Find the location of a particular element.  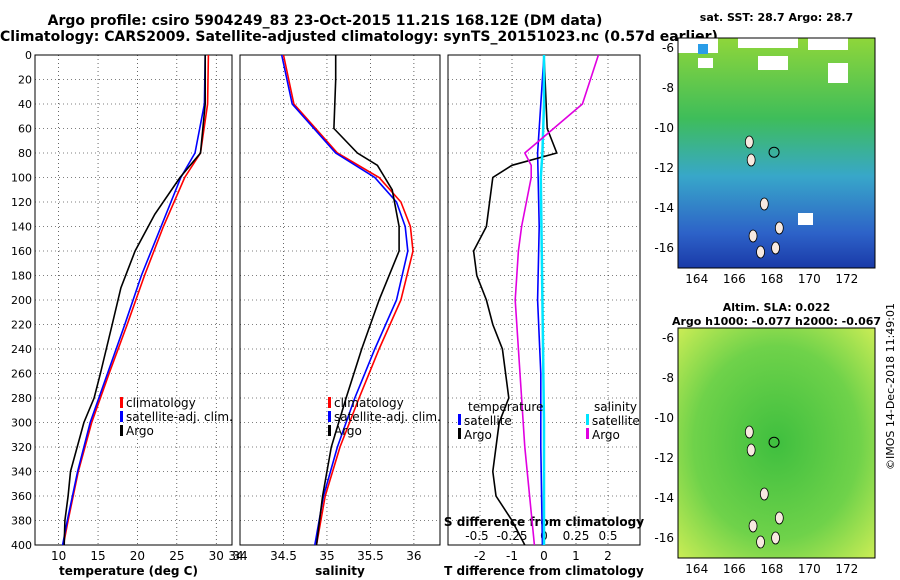

map-x-tick-label: 168 is located at coordinates (771, 569).